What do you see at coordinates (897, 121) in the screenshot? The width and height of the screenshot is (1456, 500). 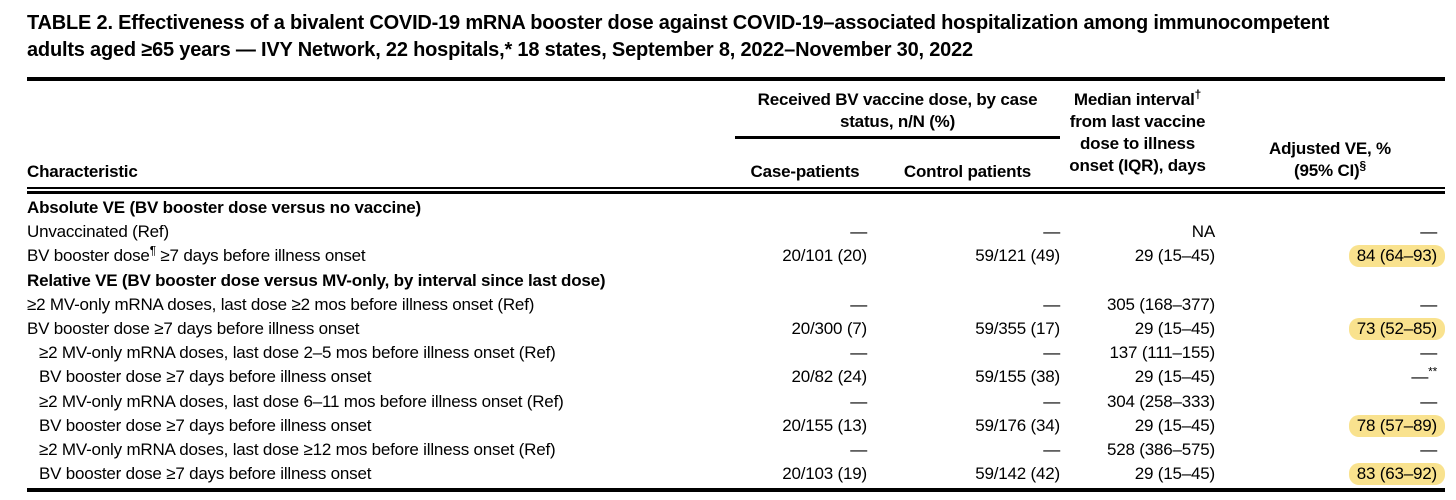 I see `column-group-title-line2: status, n/N (%)` at bounding box center [897, 121].